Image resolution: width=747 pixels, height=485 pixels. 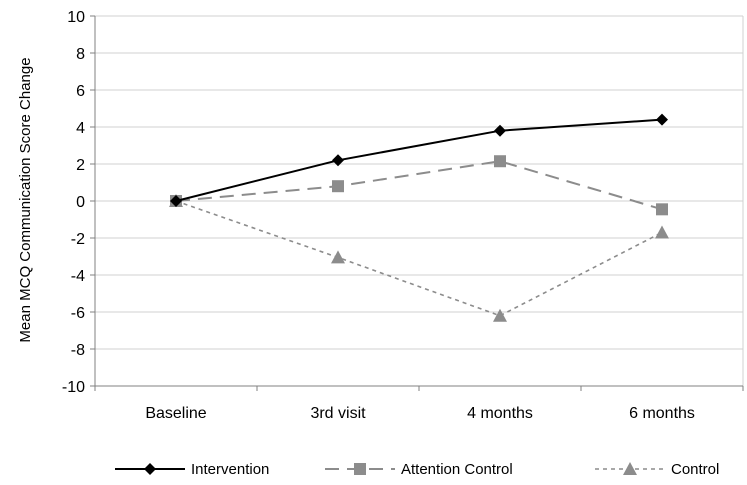 I want to click on y-axis-ticks: 10 8 6 4 2 0 -2 -4 -6 -8 -10, so click(x=73, y=202).